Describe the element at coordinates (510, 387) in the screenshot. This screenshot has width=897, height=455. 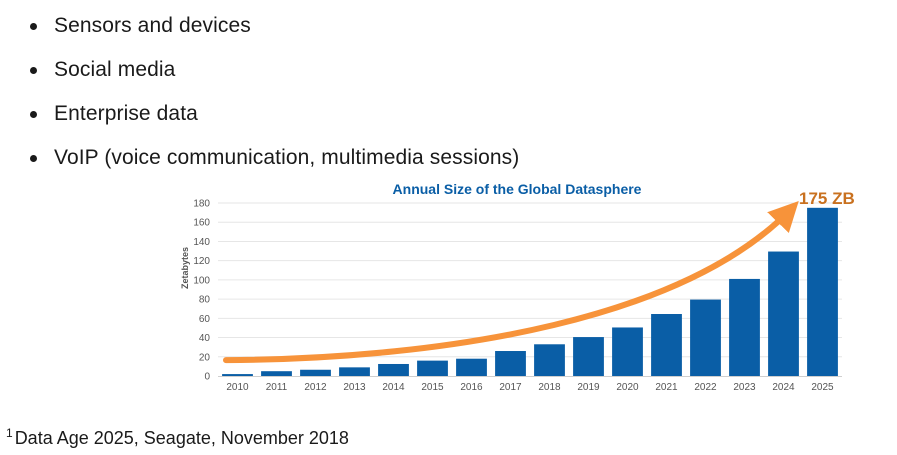
I see `x-tick-label: 2017` at that location.